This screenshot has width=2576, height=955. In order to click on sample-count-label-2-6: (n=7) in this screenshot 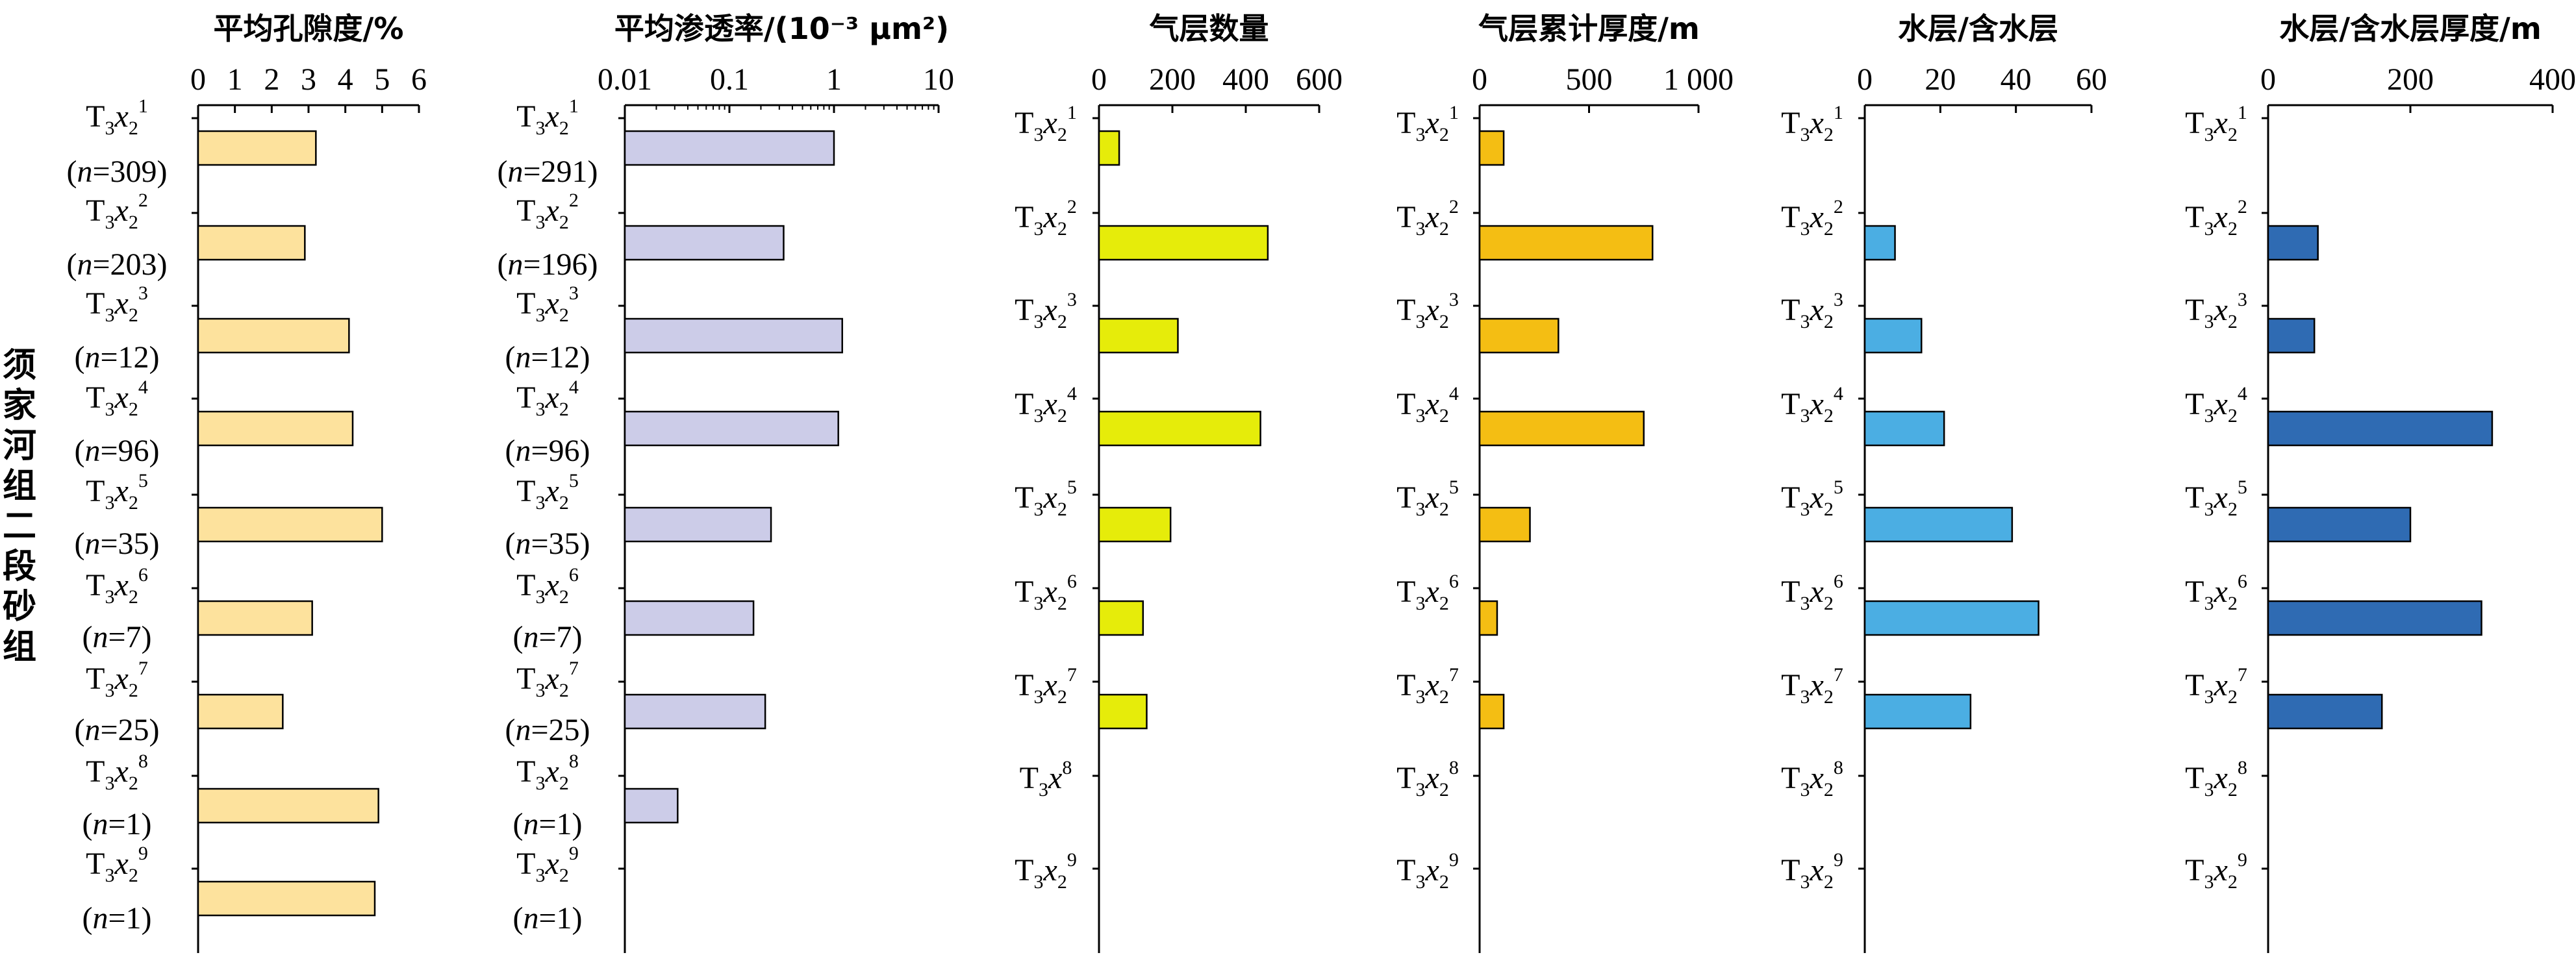, I will do `click(547, 637)`.